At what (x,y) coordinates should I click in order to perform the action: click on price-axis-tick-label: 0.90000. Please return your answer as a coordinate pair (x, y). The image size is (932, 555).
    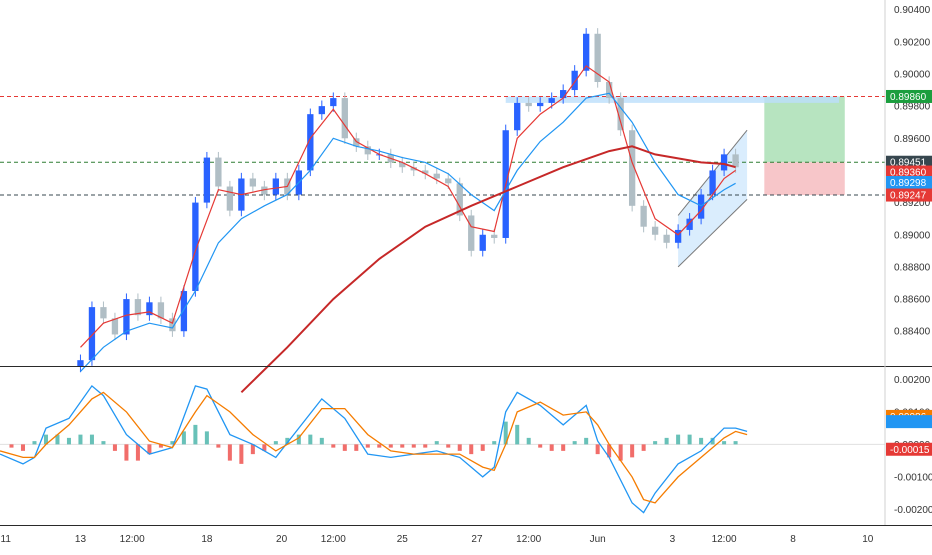
    Looking at the image, I should click on (912, 74).